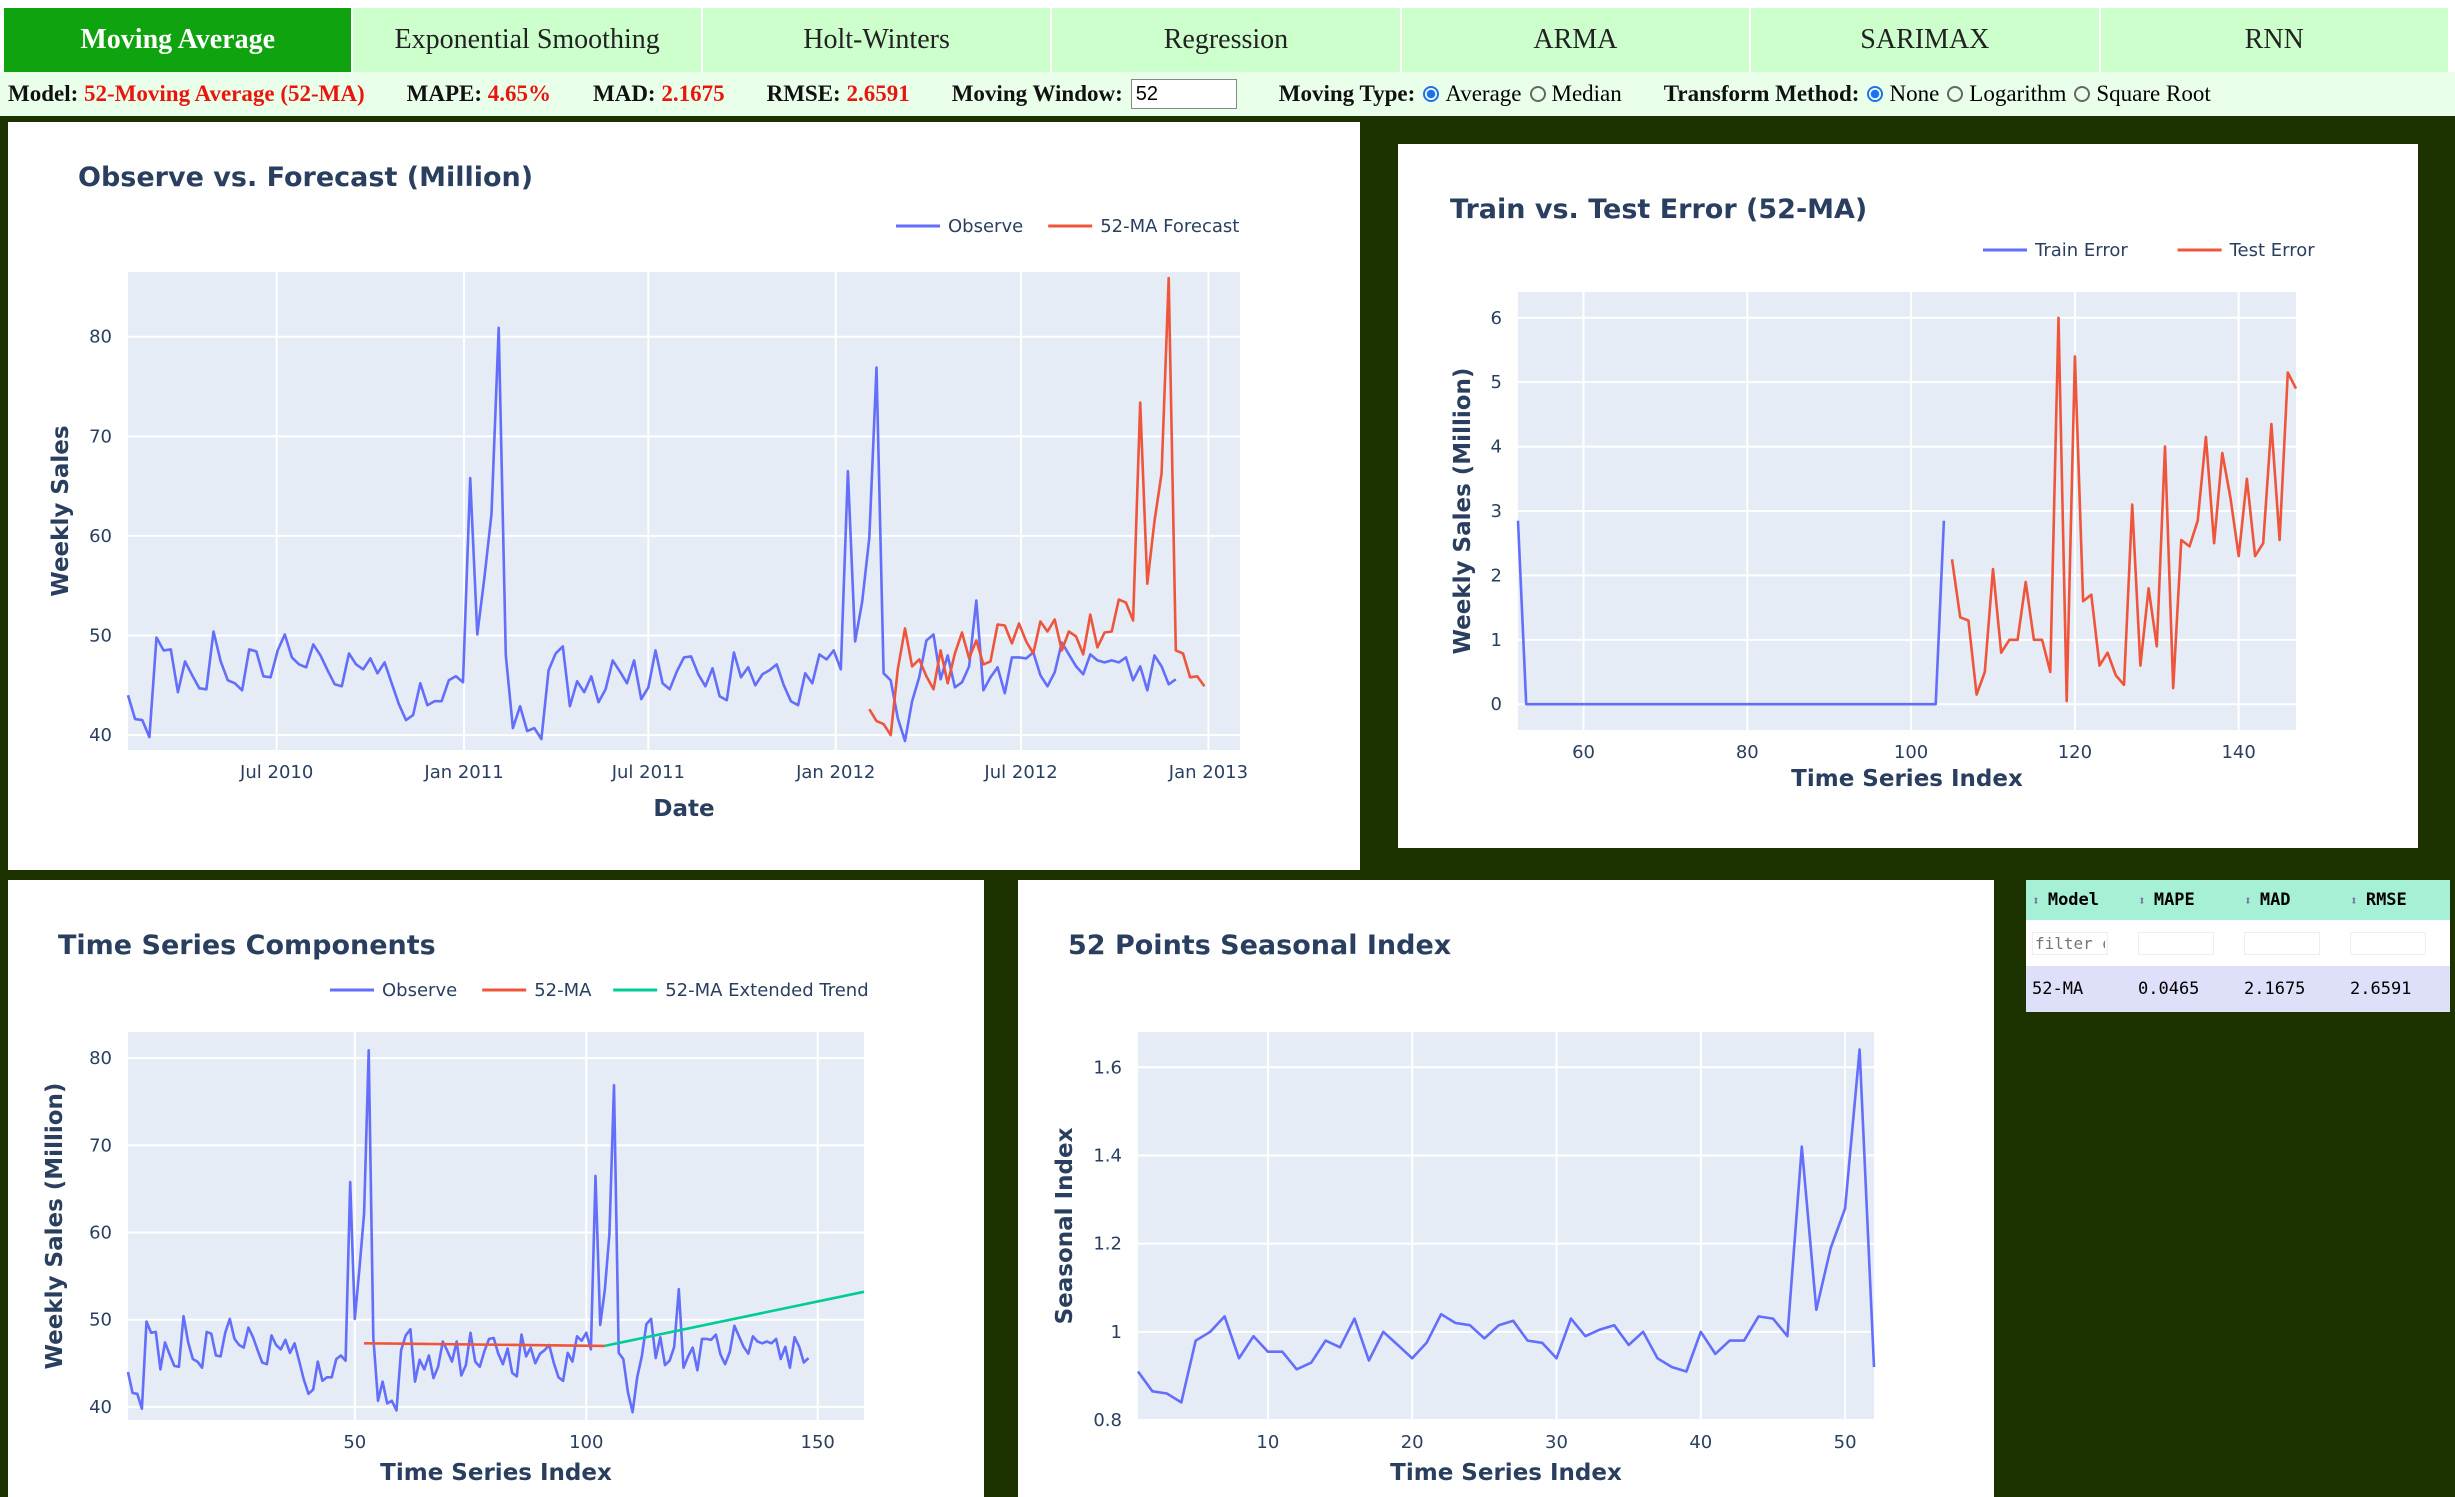 The width and height of the screenshot is (2455, 1497). What do you see at coordinates (2388, 943) in the screenshot?
I see `filter-input-rmse` at bounding box center [2388, 943].